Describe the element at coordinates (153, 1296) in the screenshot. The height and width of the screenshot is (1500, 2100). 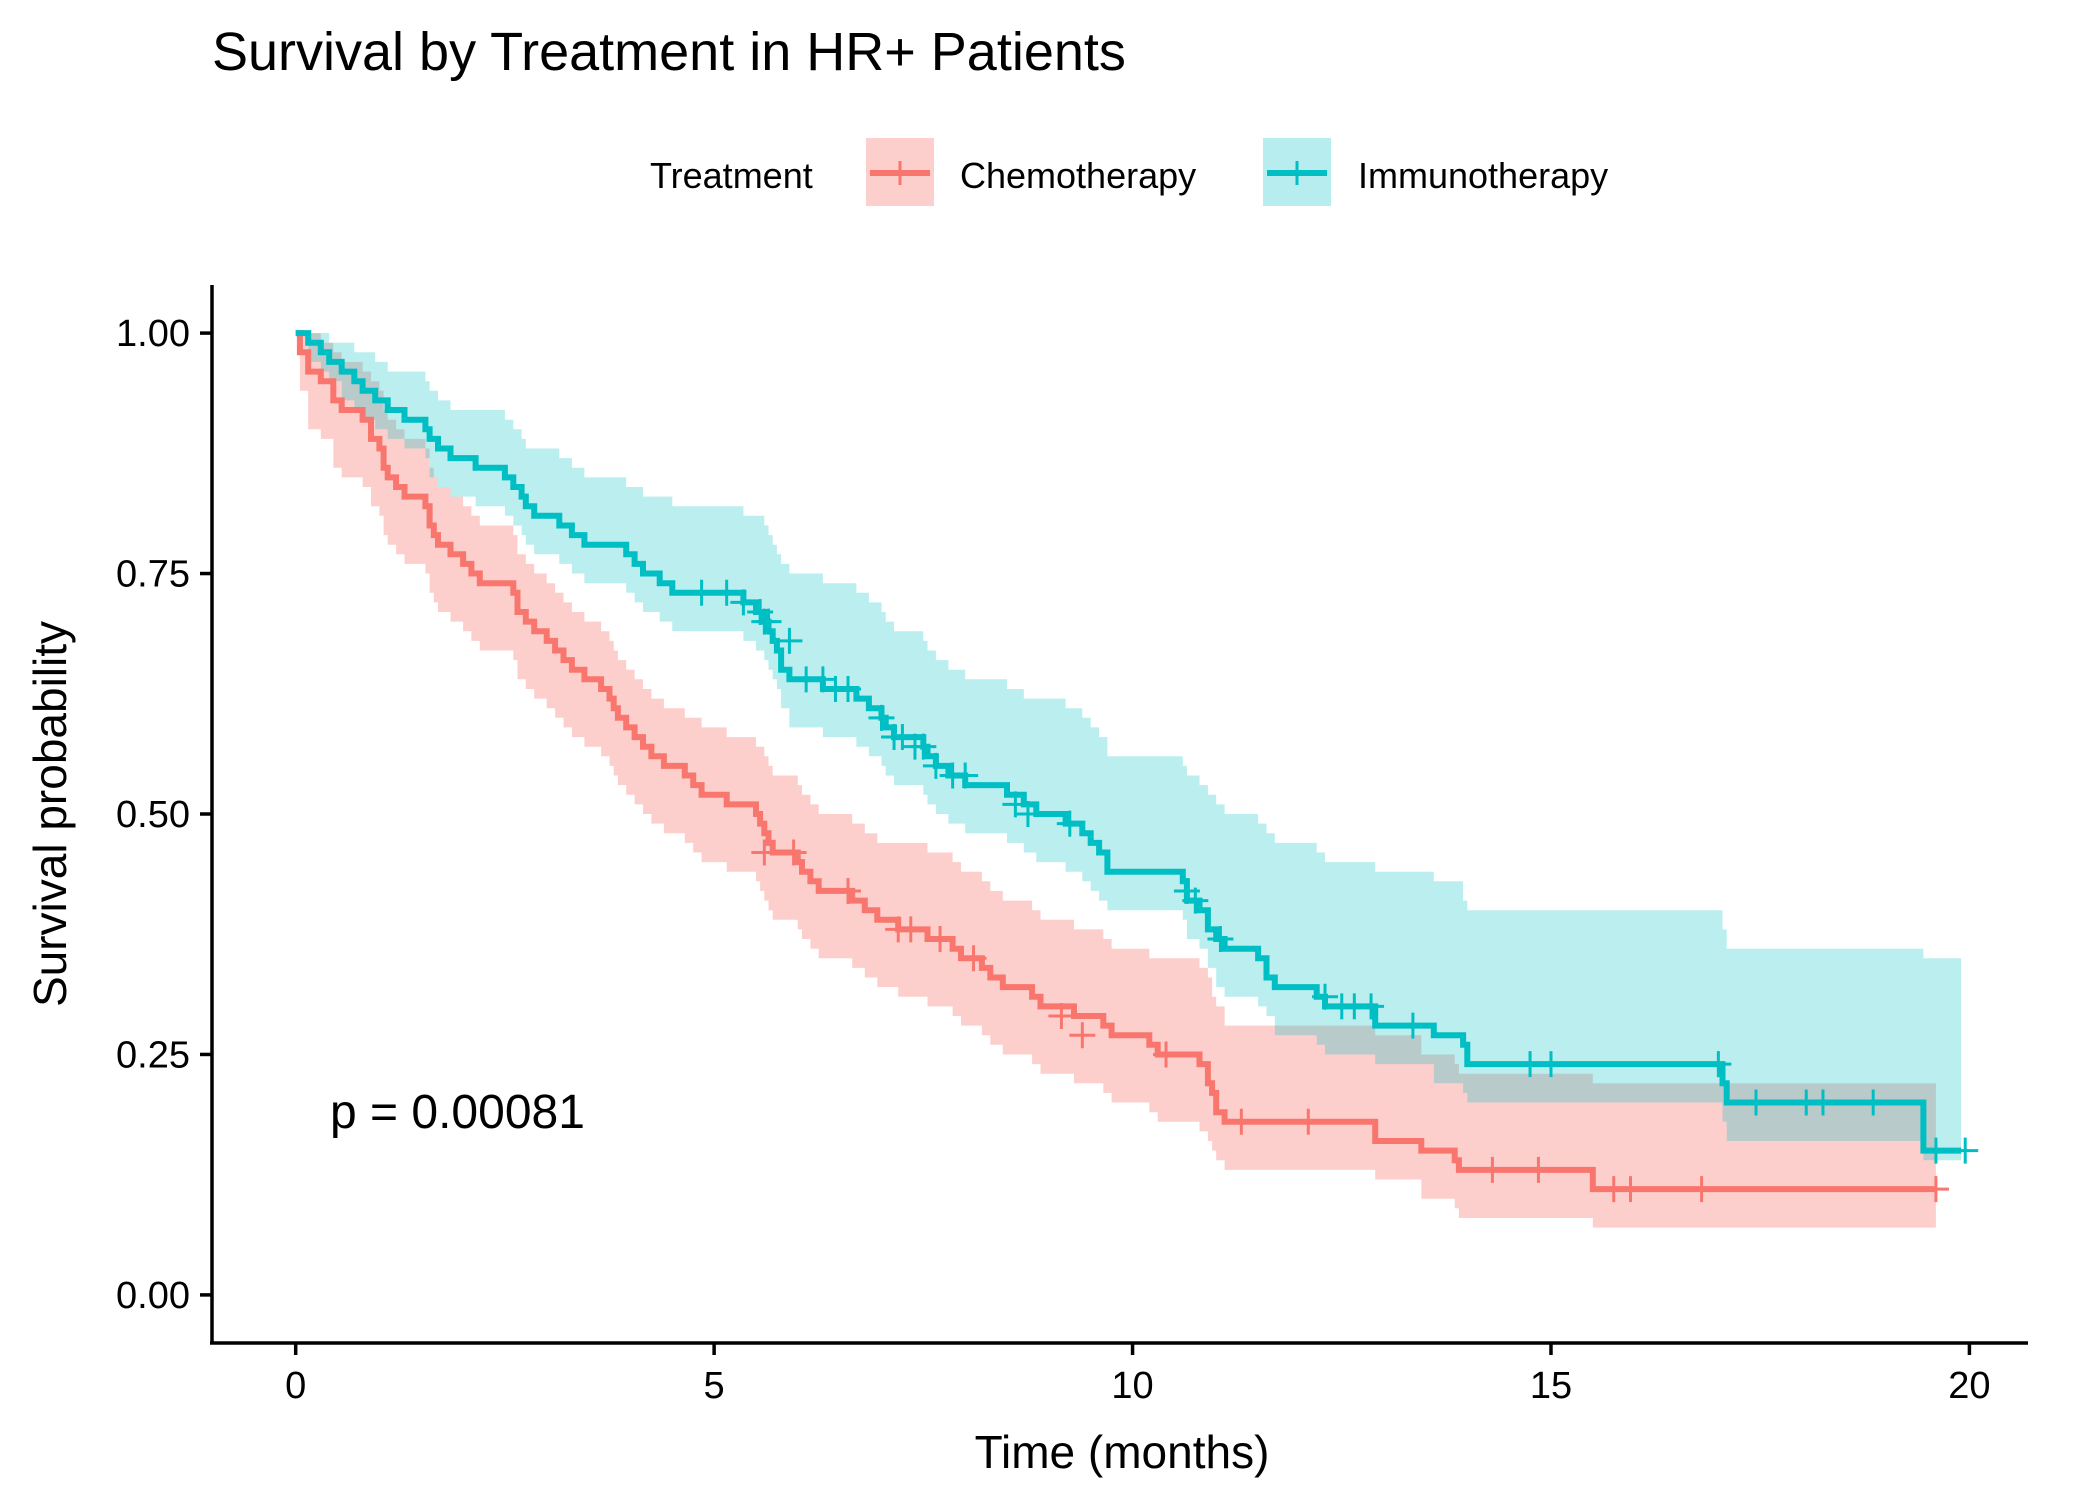
I see `y-tick-label: 0.00` at that location.